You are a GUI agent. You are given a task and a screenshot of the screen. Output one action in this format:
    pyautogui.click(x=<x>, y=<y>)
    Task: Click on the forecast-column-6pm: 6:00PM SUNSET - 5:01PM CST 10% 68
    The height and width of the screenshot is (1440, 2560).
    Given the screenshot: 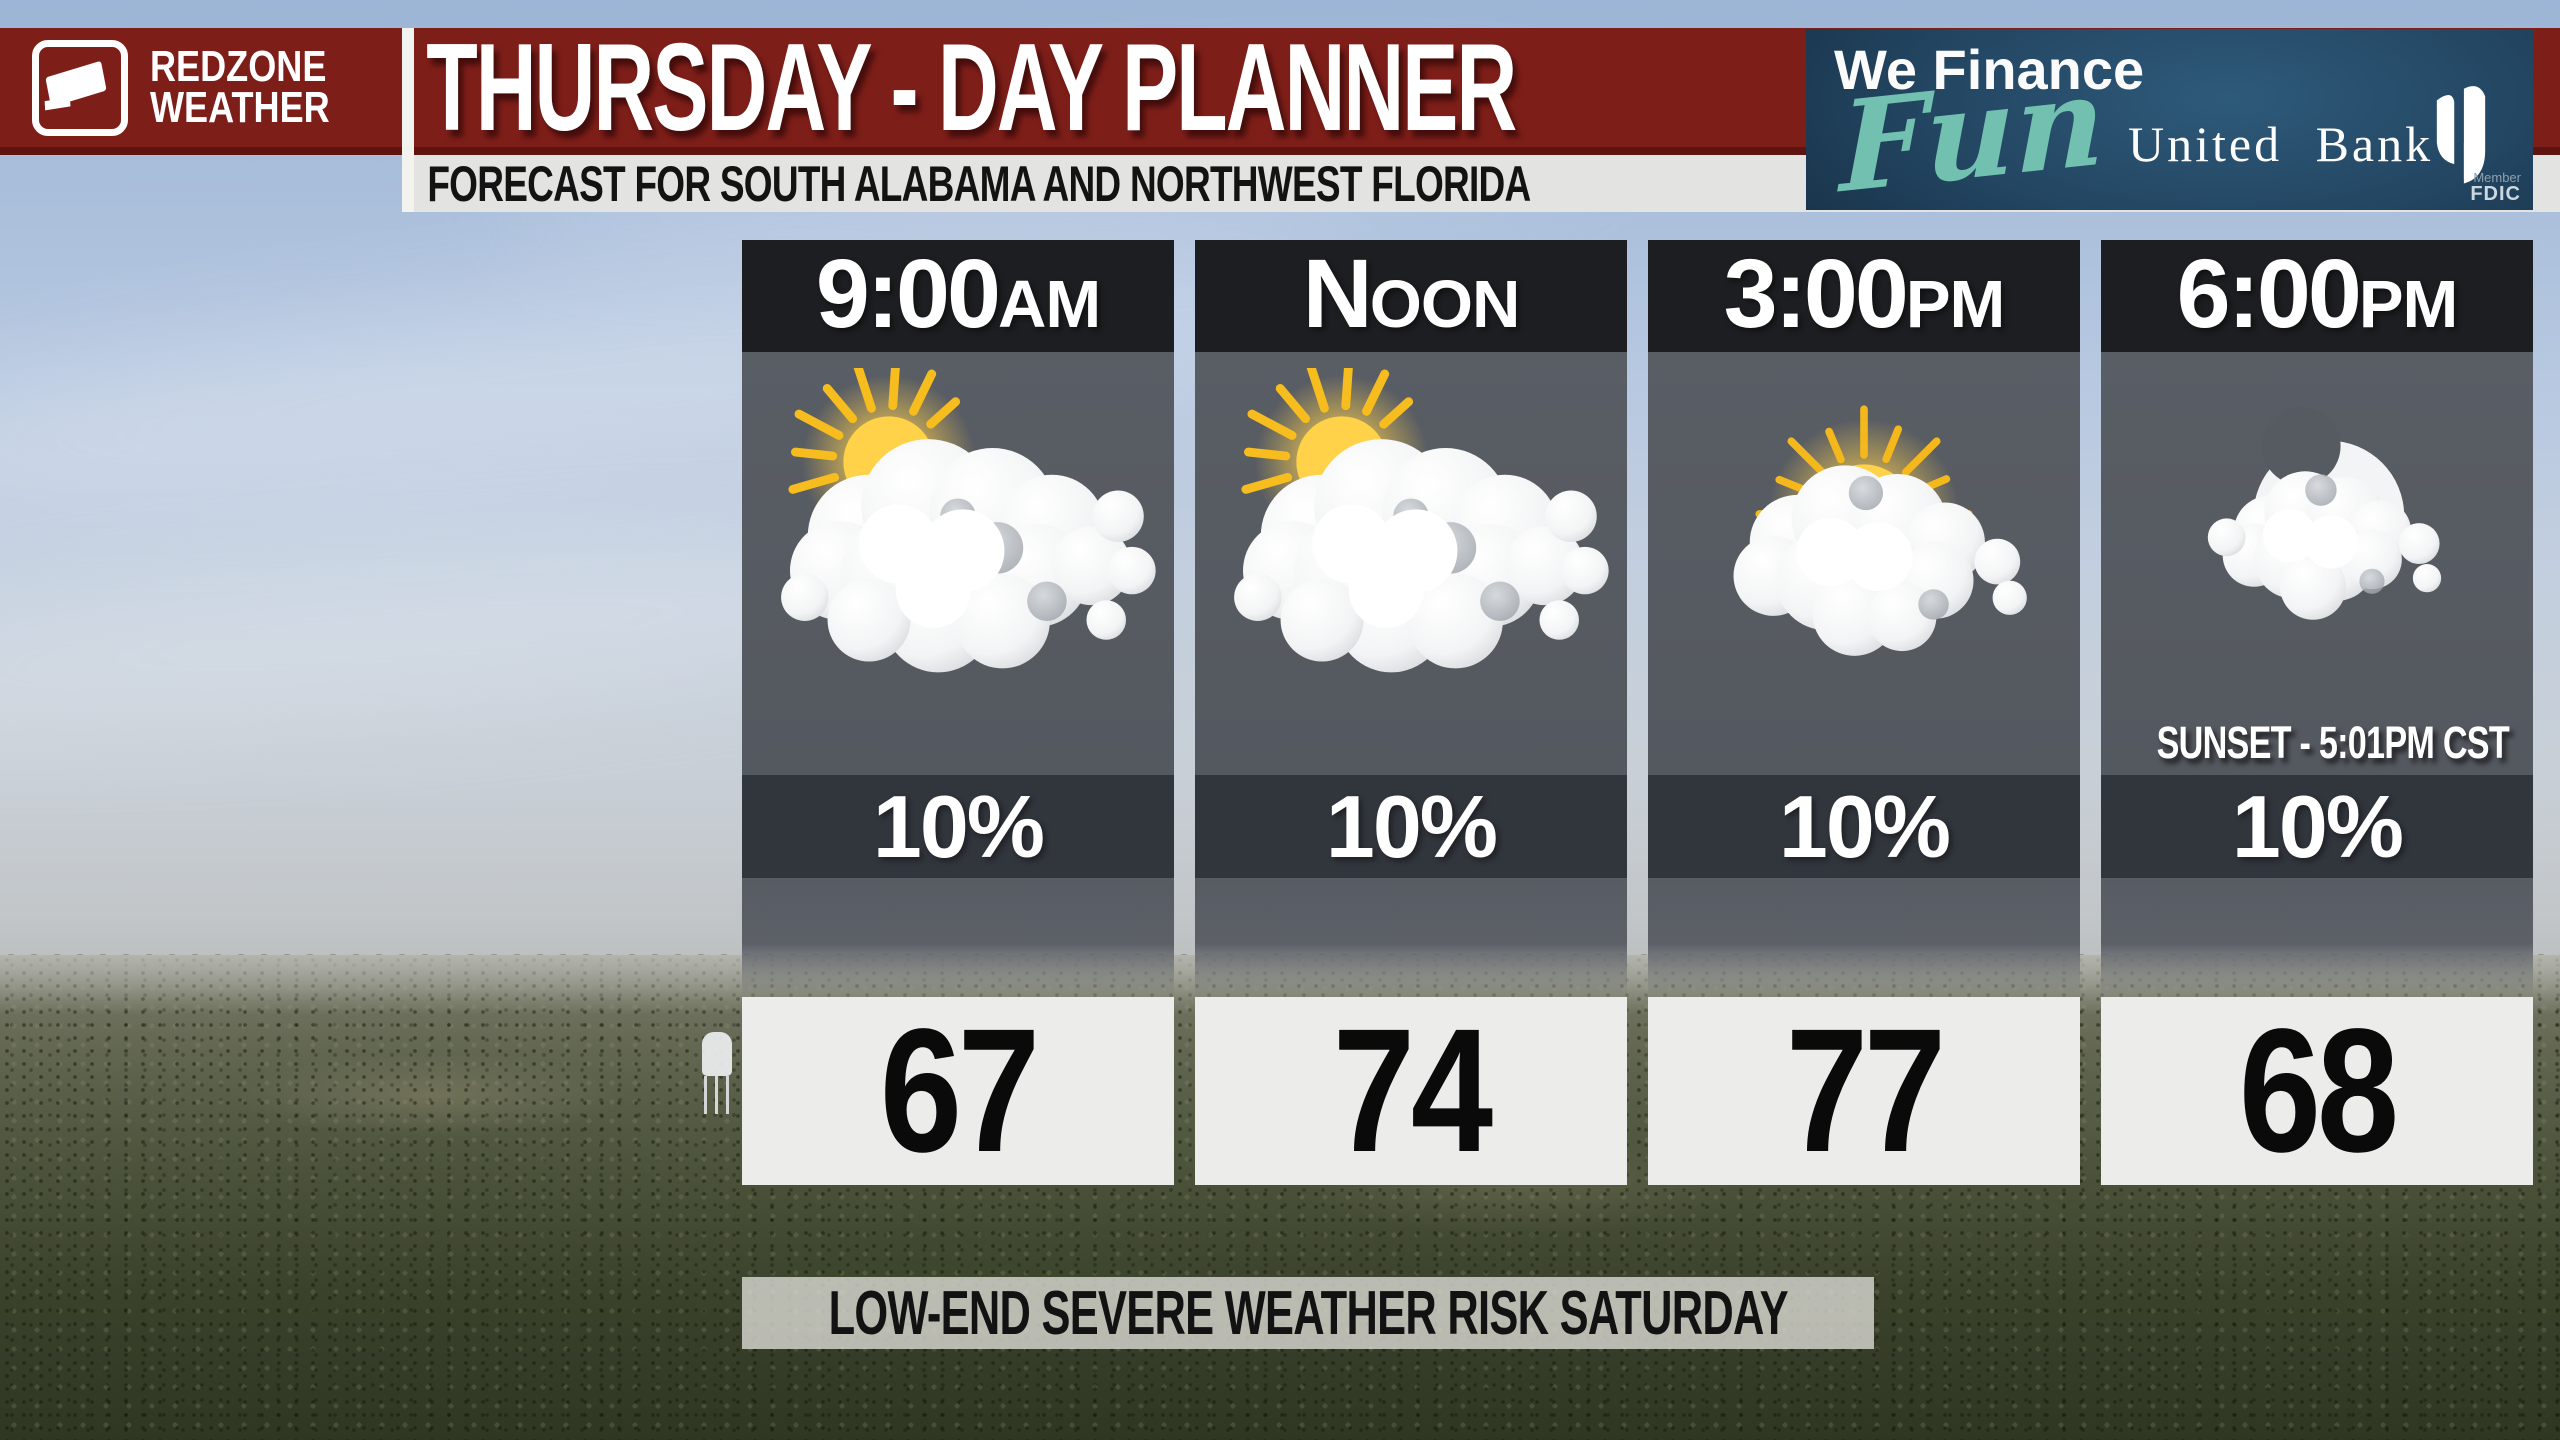 What is the action you would take?
    pyautogui.click(x=2317, y=714)
    